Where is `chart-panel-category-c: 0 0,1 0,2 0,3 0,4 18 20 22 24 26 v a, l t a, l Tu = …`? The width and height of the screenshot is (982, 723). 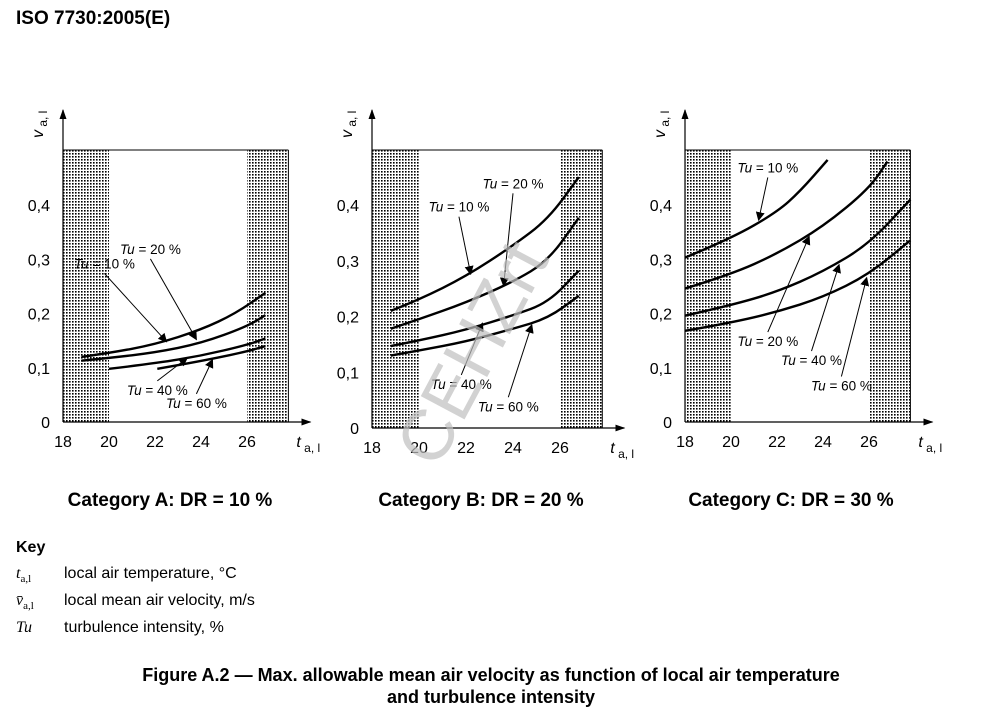
chart-panel-category-c: 0 0,1 0,2 0,3 0,4 18 20 22 24 26 v a, l t a, l Tu = … is located at coordinates (796, 282).